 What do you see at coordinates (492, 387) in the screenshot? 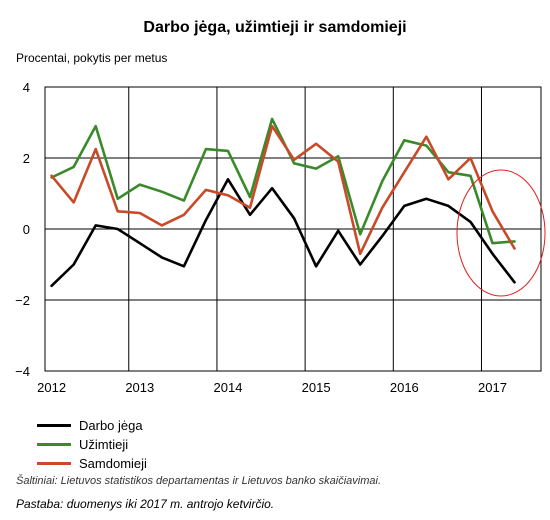
I see `x-tick-label: 2017` at bounding box center [492, 387].